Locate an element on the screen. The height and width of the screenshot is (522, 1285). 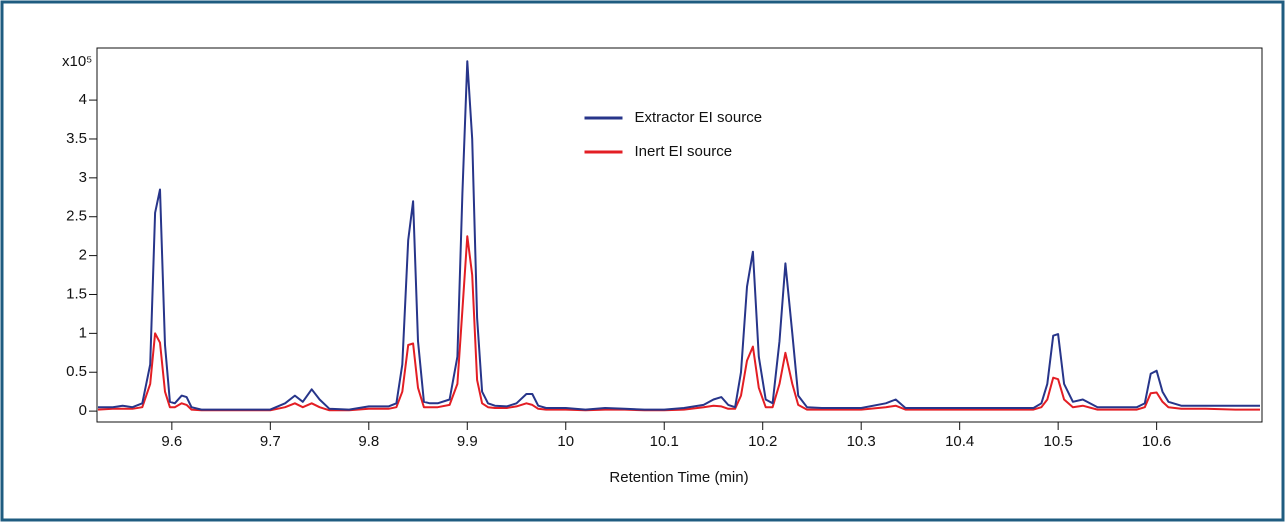
x-tick-label: 10.6 is located at coordinates (1156, 441).